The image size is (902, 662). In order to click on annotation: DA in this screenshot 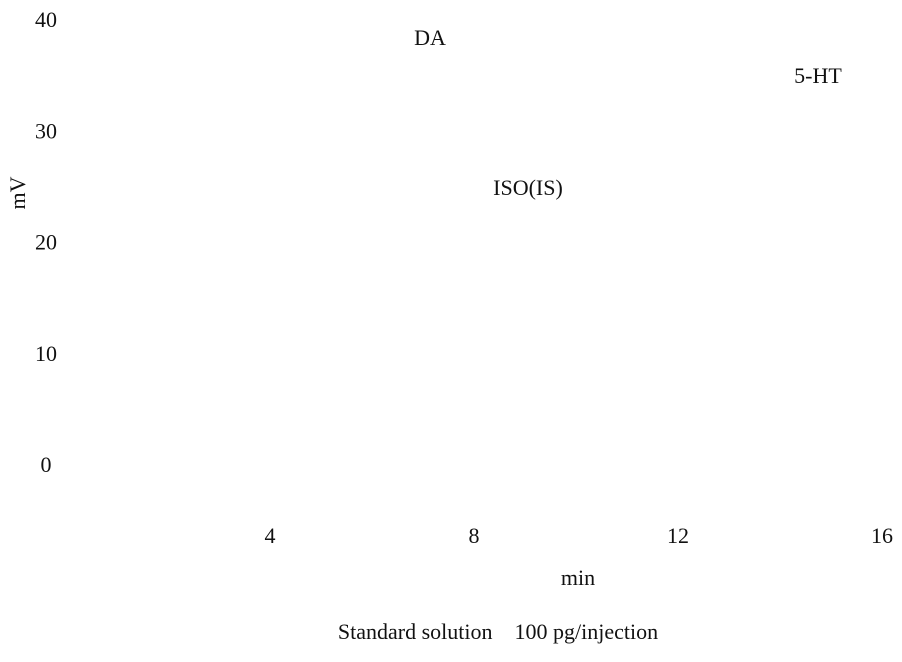, I will do `click(430, 37)`.